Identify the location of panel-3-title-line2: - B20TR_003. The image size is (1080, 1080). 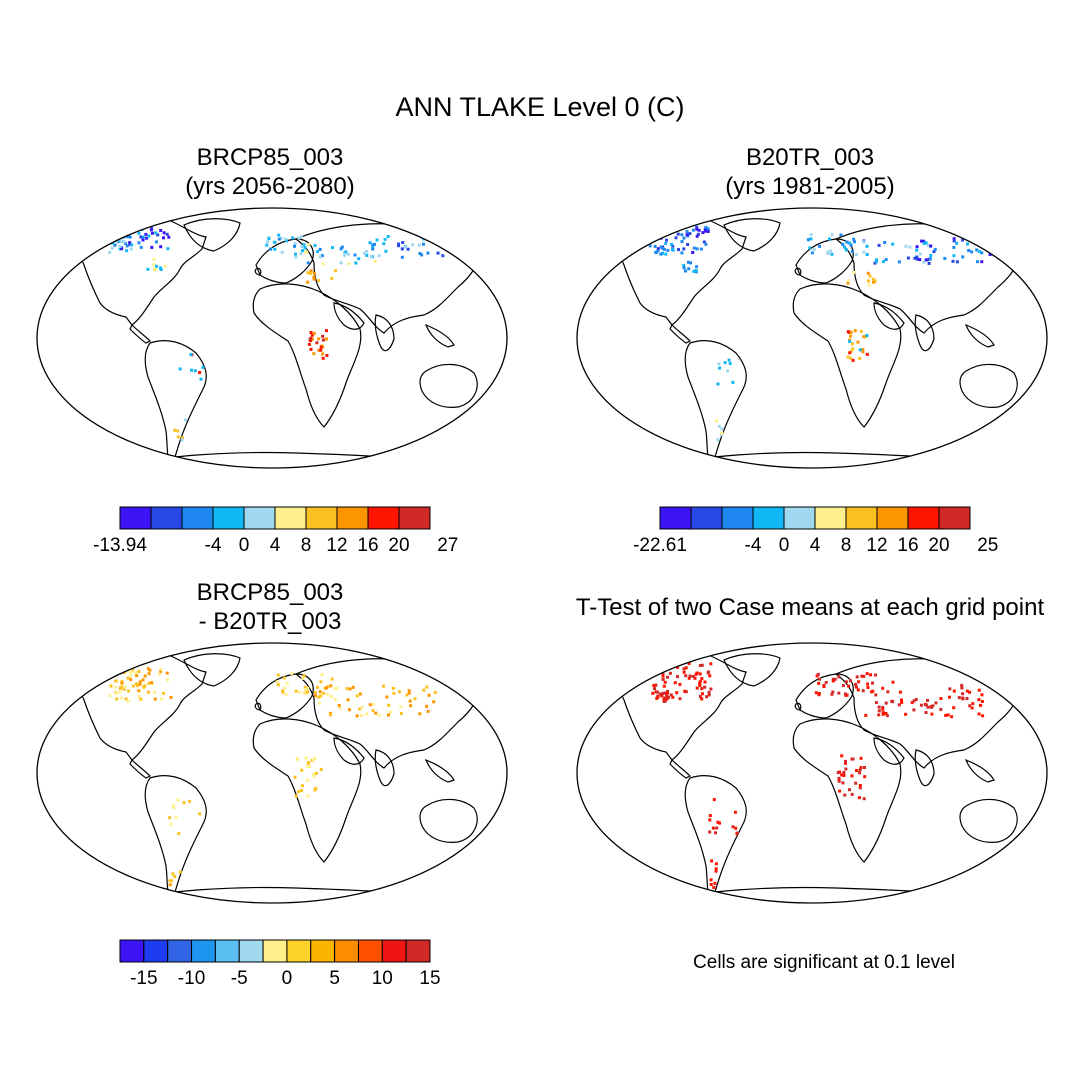
(270, 621).